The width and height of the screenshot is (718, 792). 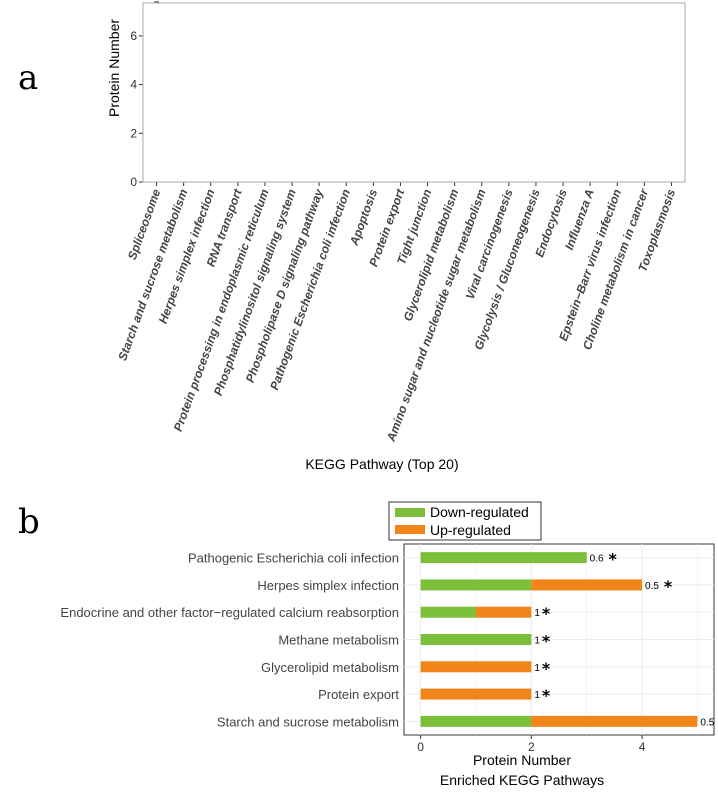 I want to click on category-label: Herpes simplex infection, so click(x=328, y=585).